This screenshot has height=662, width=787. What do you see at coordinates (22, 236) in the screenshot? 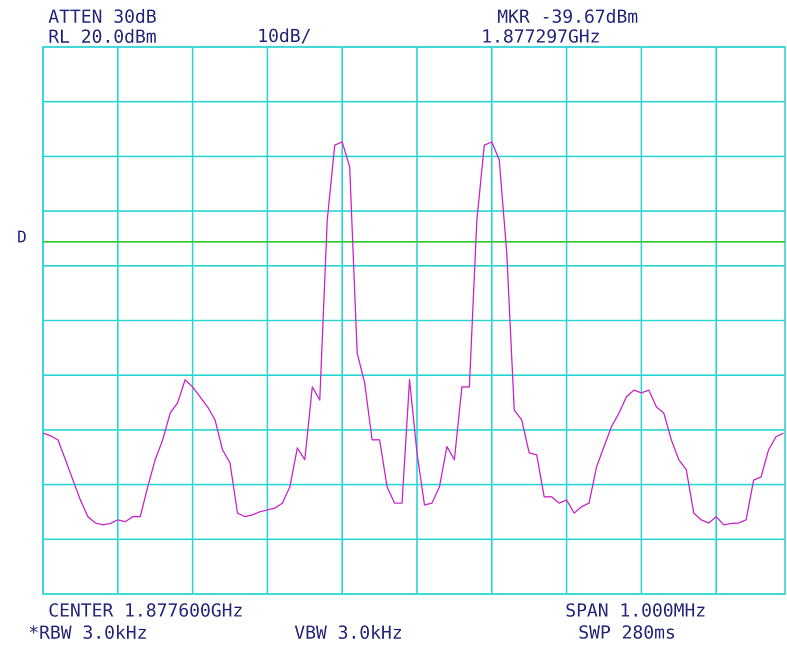
I see `ref-line-label: D` at bounding box center [22, 236].